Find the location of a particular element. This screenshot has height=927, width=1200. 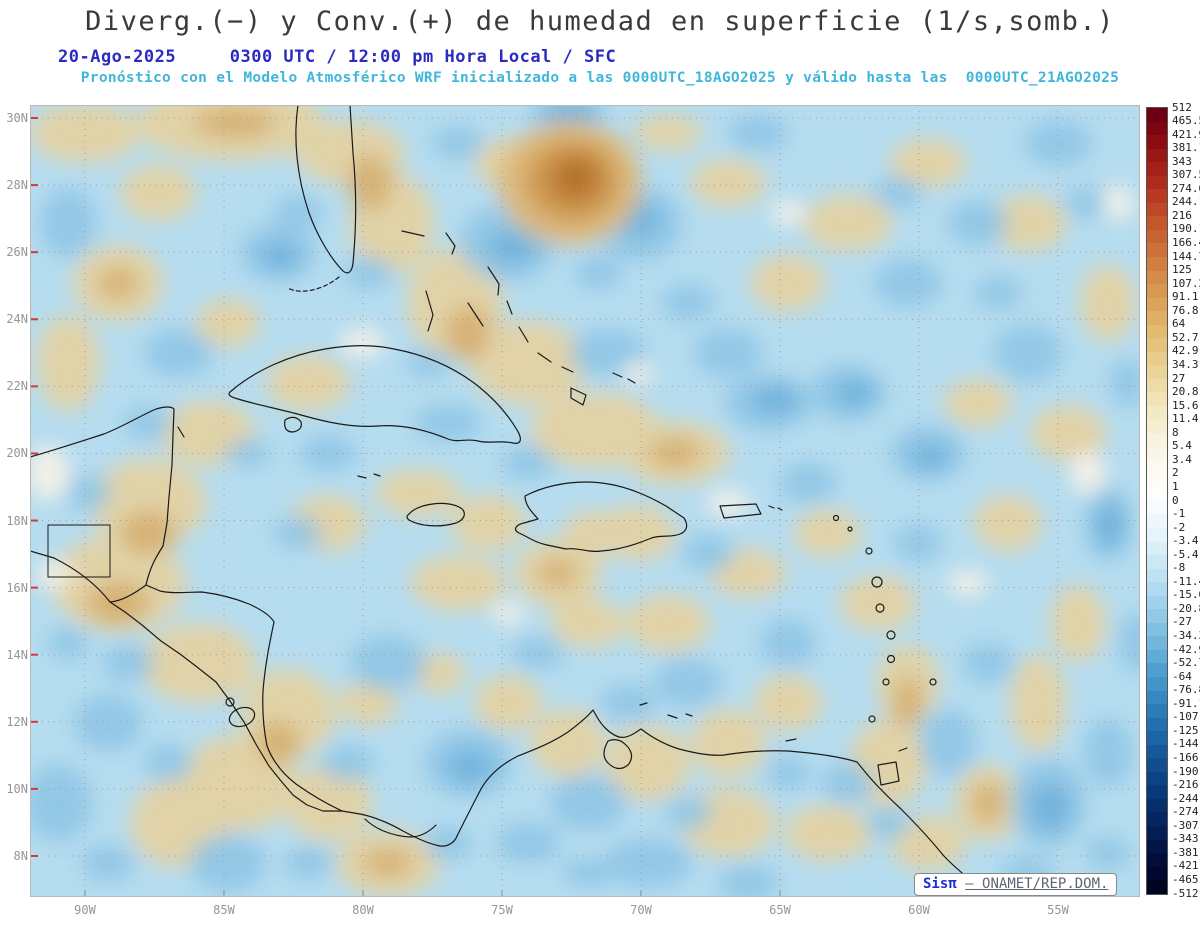

colorbar-tick-label: 216 is located at coordinates (1182, 215).